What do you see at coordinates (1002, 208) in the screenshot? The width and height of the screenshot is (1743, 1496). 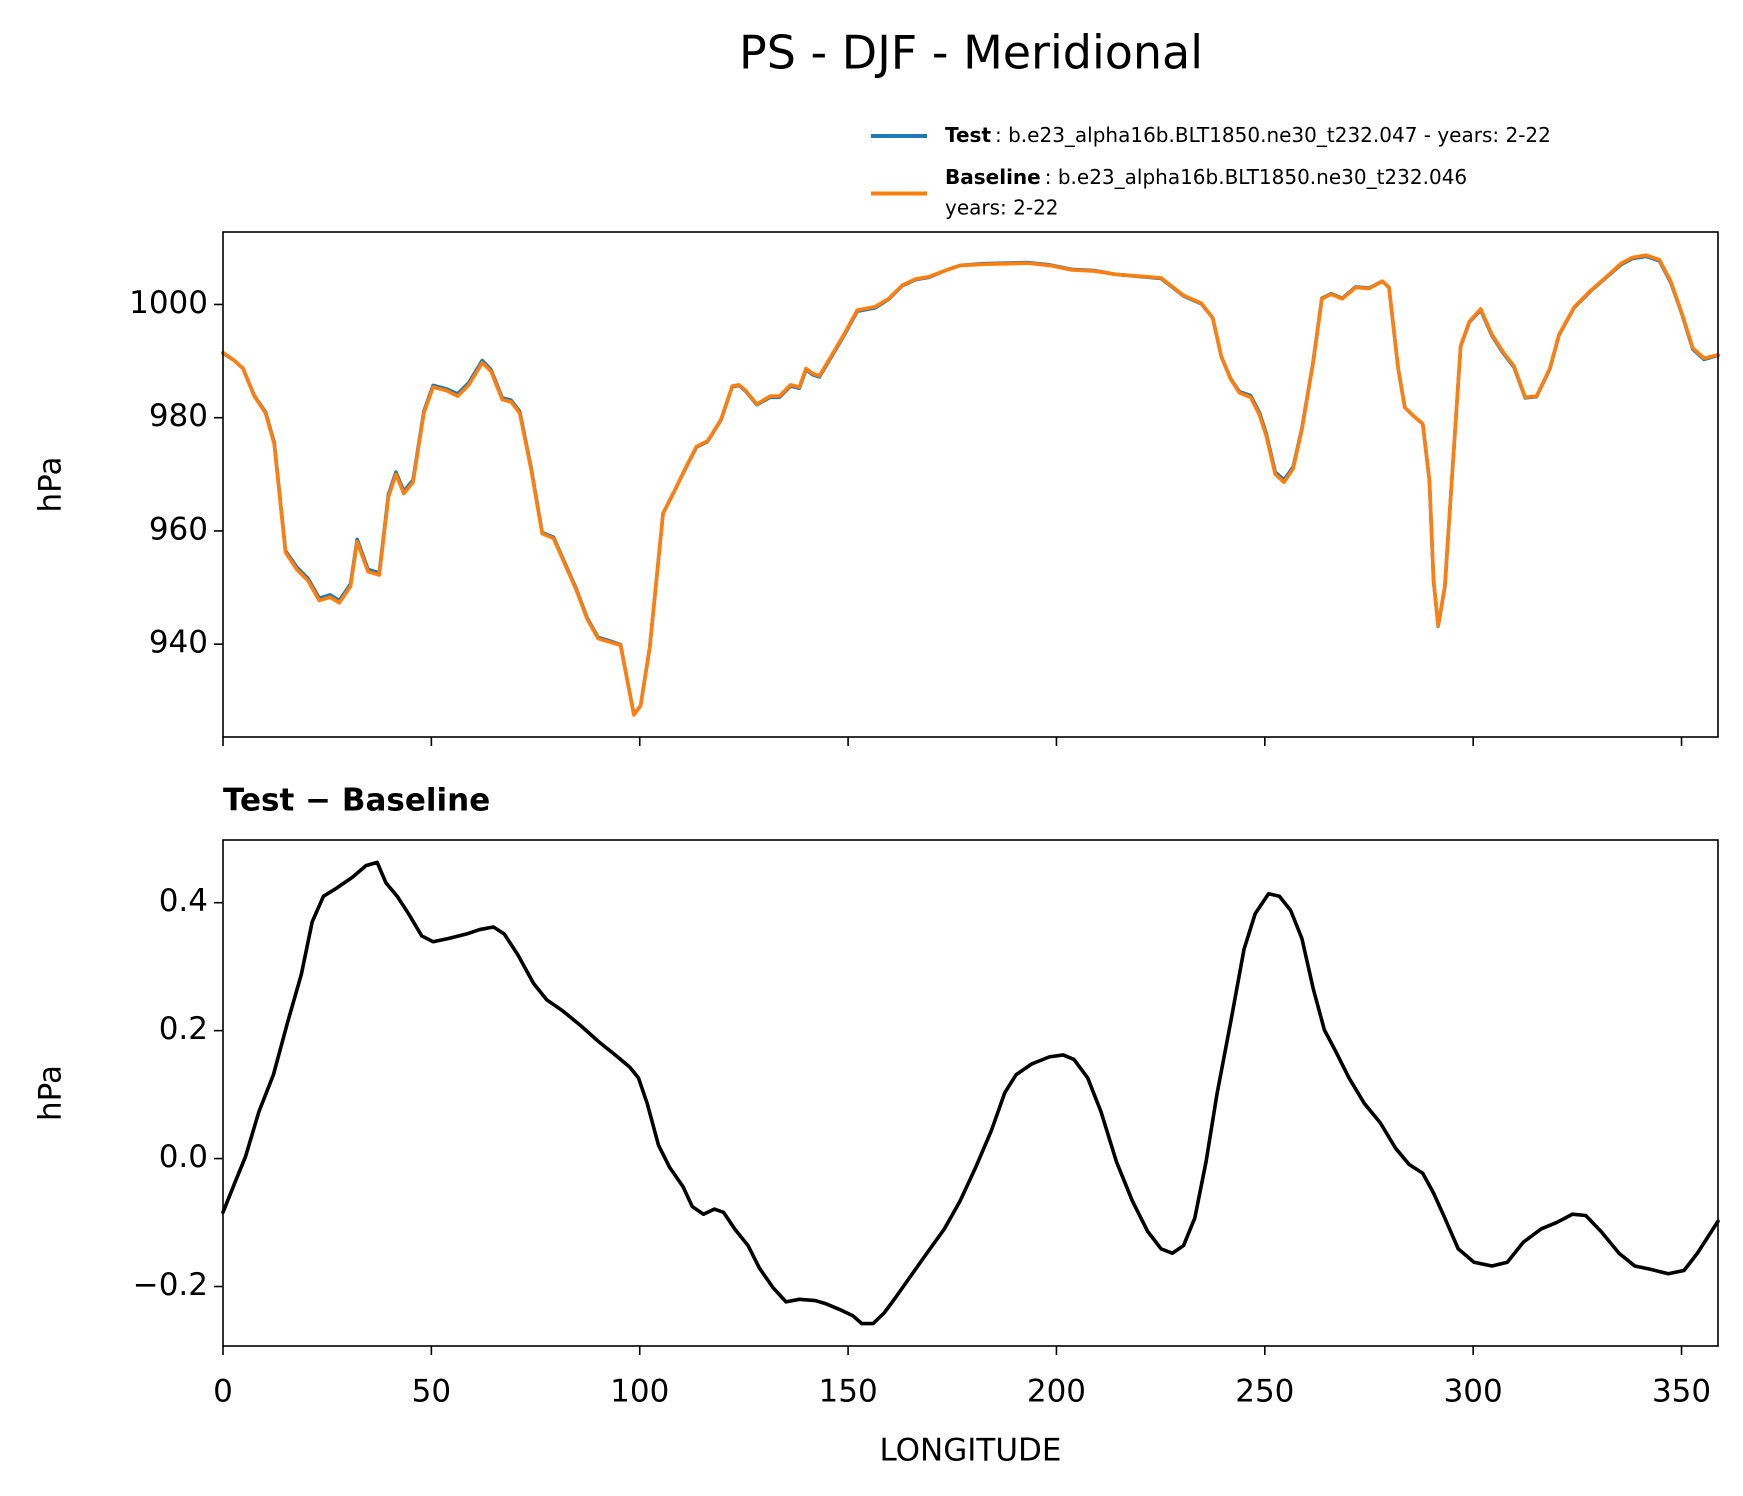 I see `legend-description: years: 2-22` at bounding box center [1002, 208].